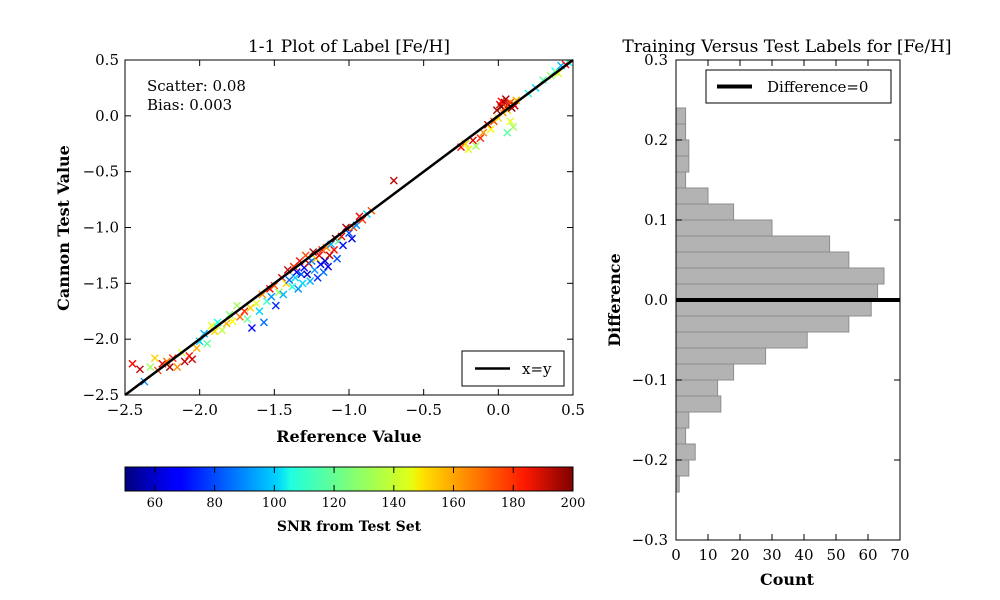 Image resolution: width=1000 pixels, height=600 pixels. I want to click on y-tick-label: 0.2, so click(656, 140).